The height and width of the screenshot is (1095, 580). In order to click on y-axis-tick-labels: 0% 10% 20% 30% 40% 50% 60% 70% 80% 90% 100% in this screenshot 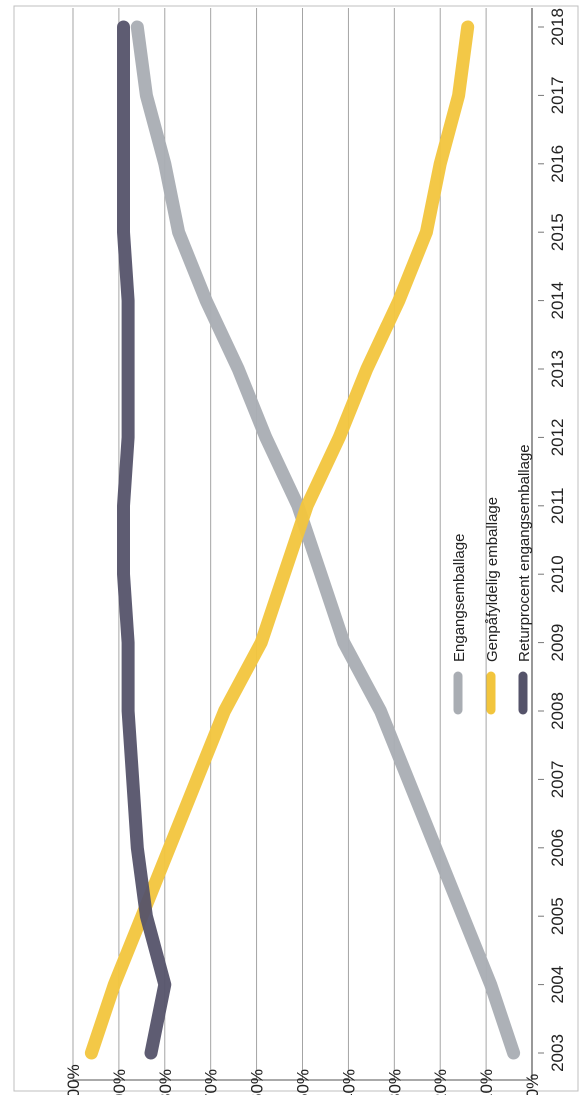, I will do `click(303, 1079)`.